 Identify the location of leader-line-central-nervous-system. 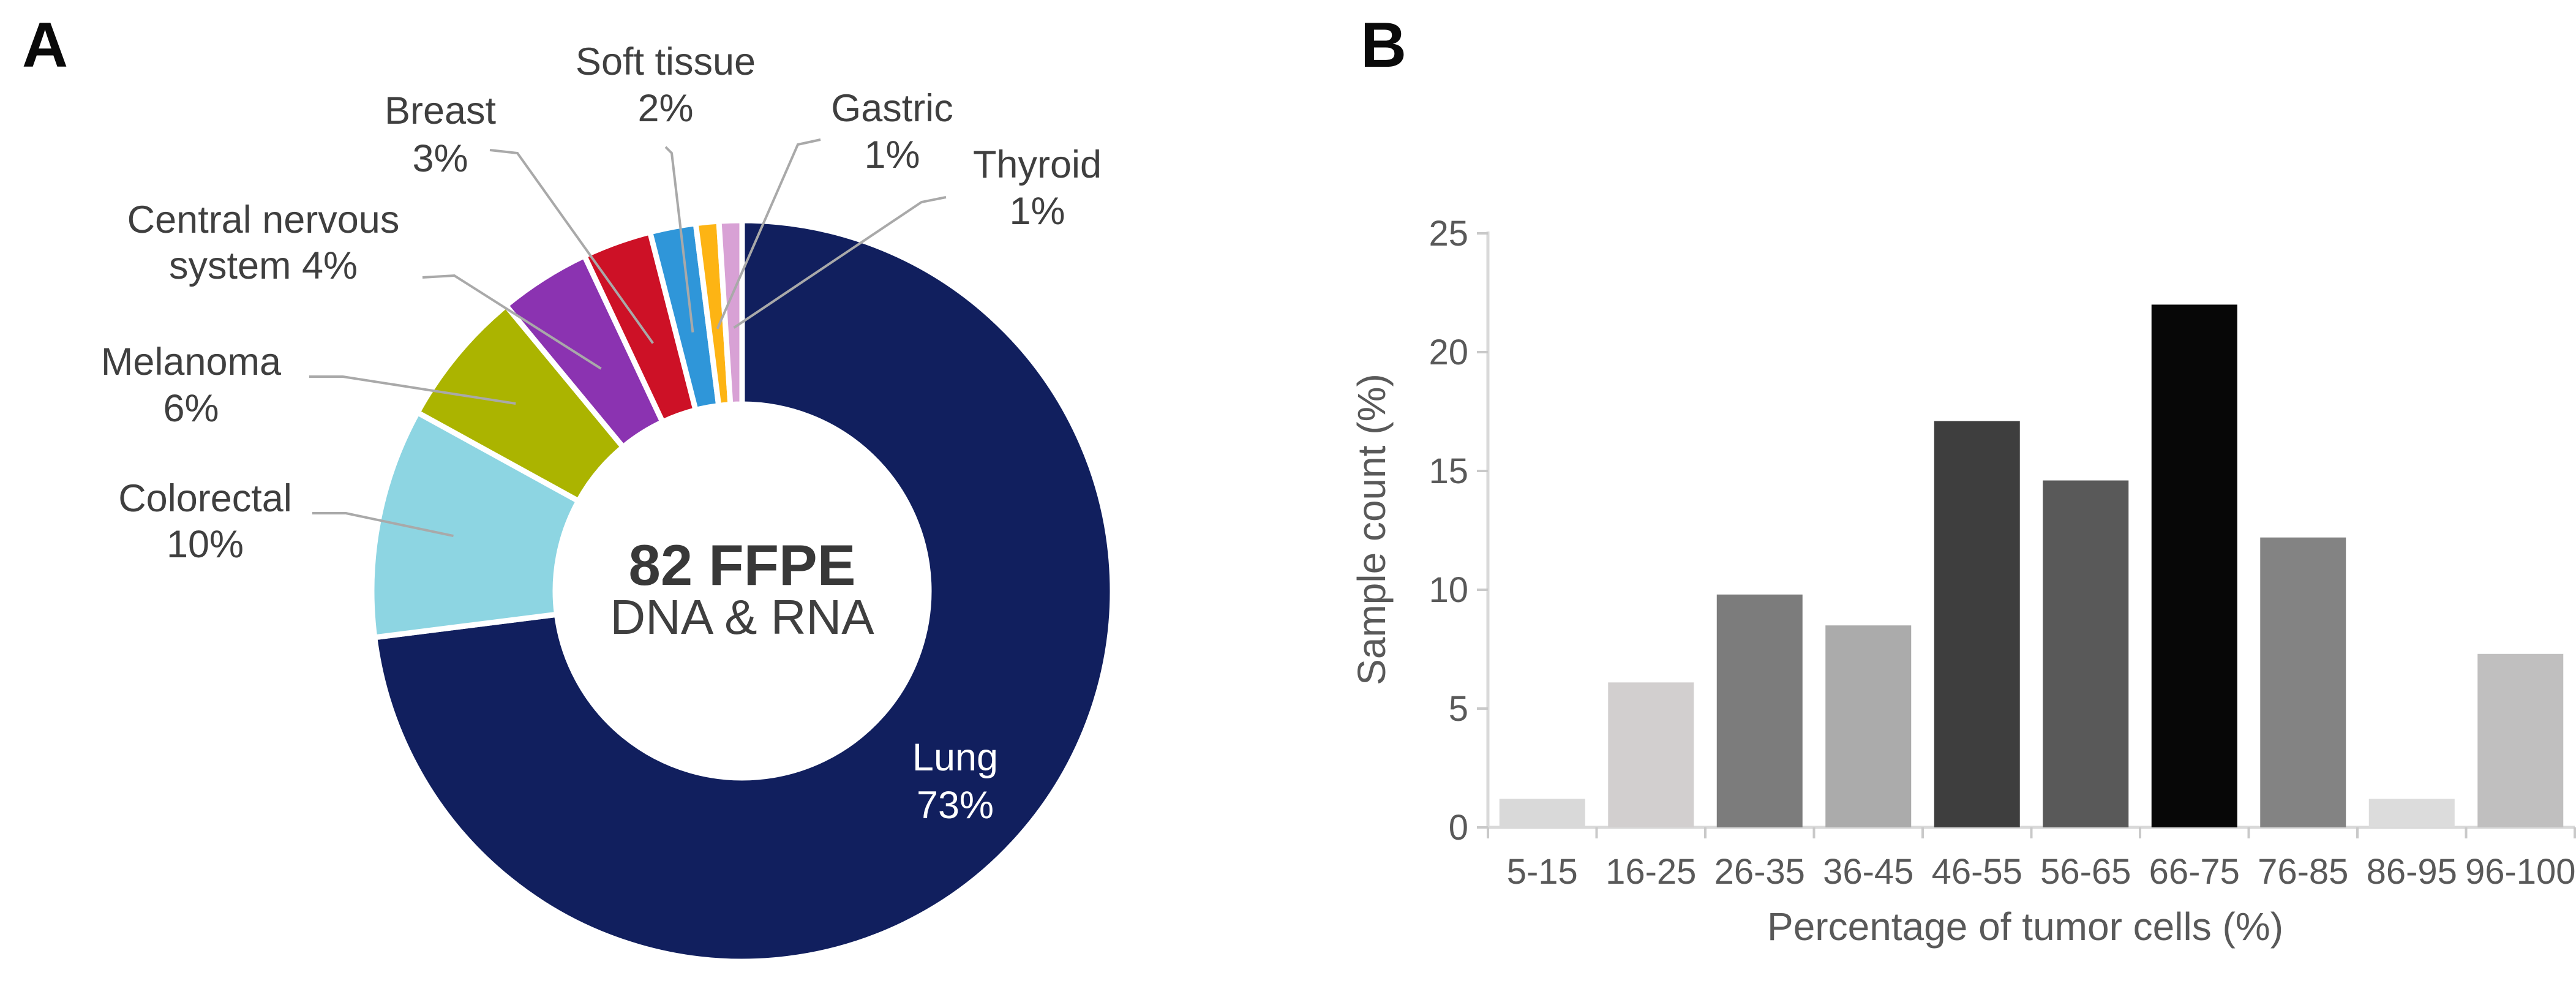
(512, 322).